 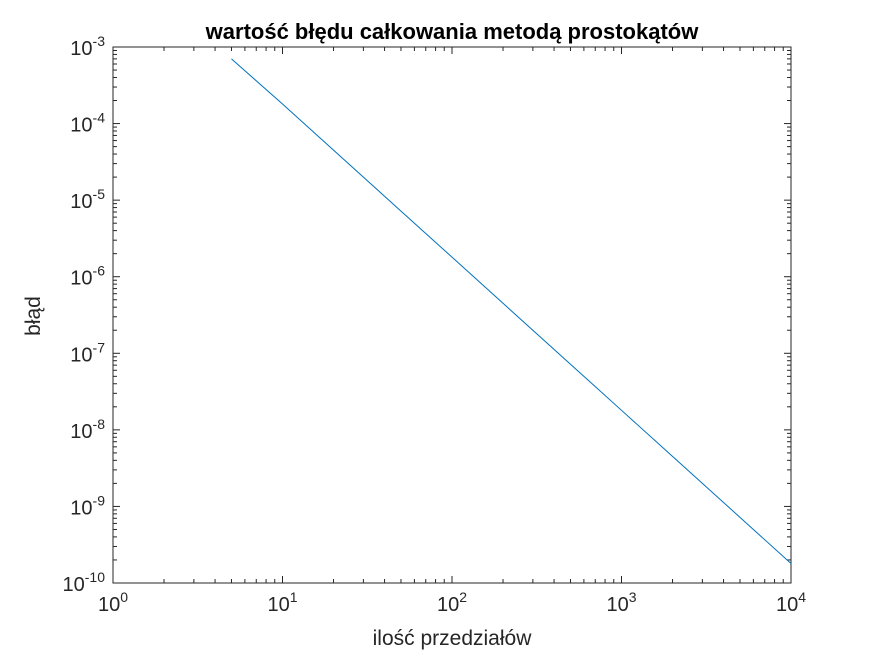 I want to click on x-tick-label-1: 10¹, so click(x=282, y=602).